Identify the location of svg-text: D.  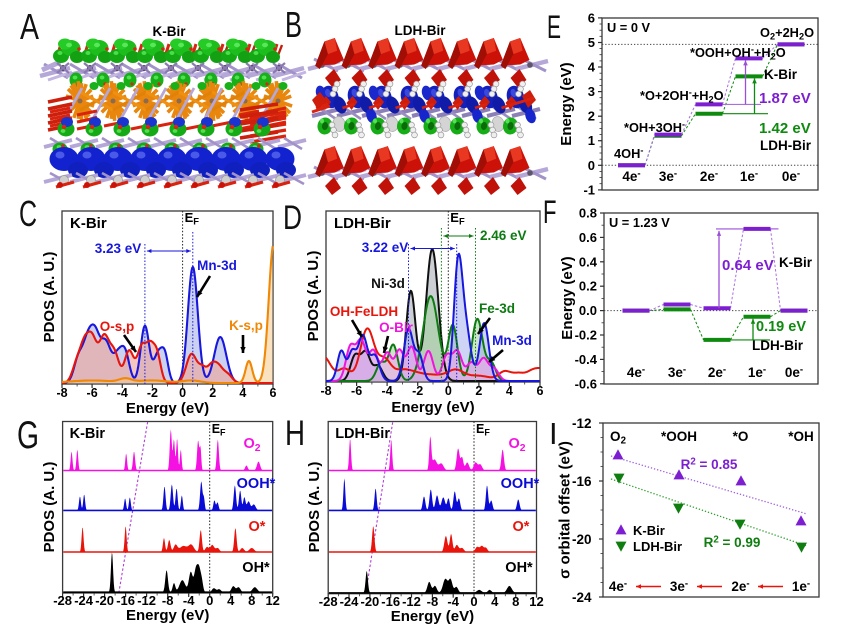
(292, 218).